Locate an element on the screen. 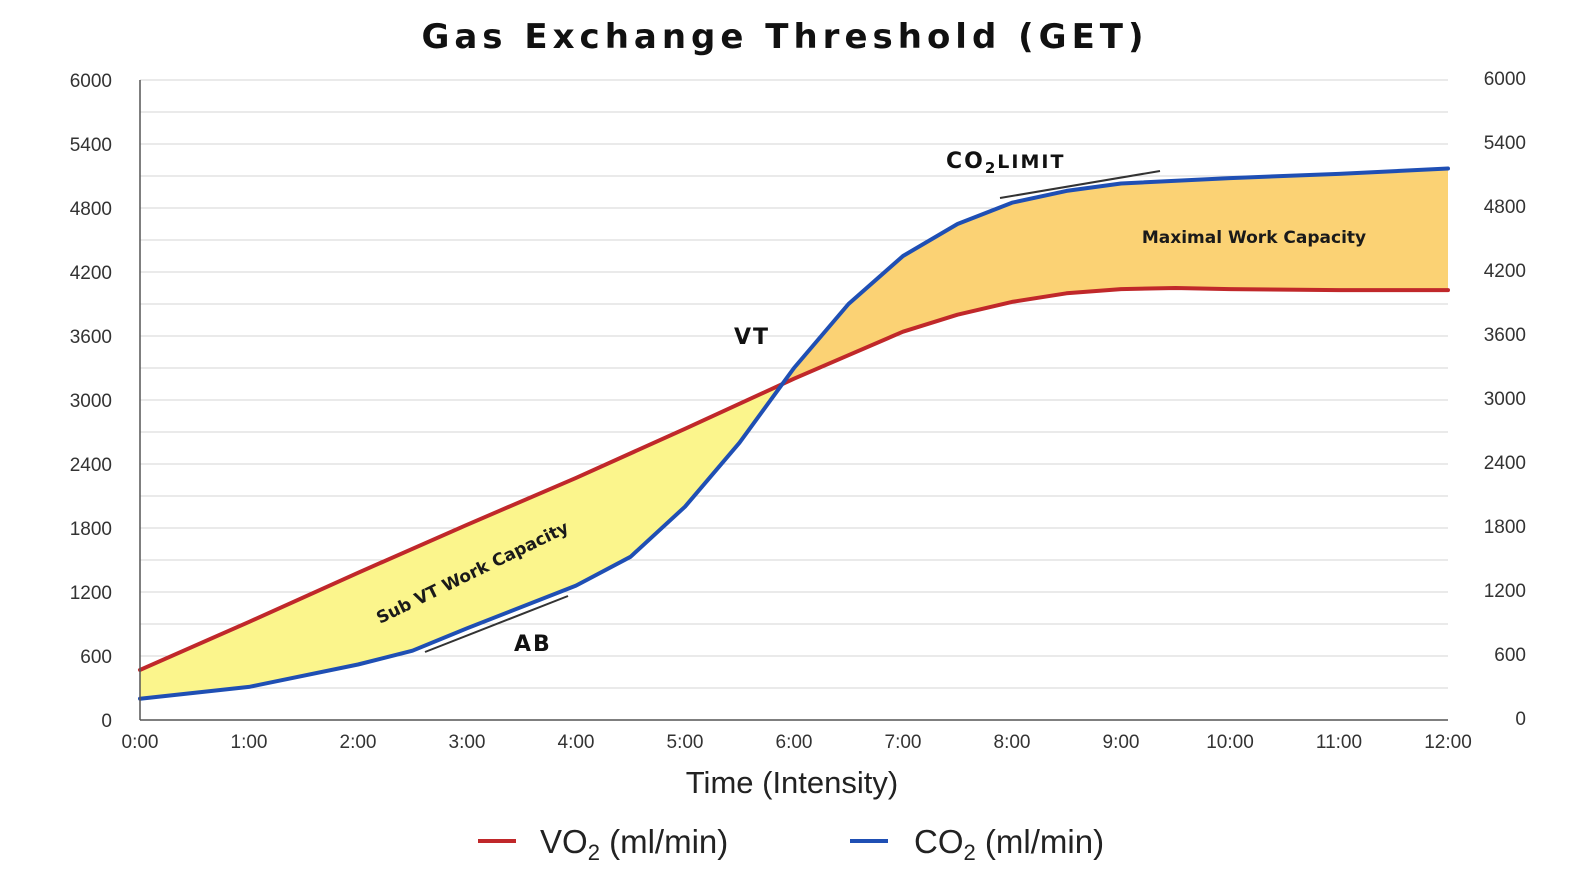 This screenshot has height=877, width=1573. legend-co2-sub: 2 is located at coordinates (970, 852).